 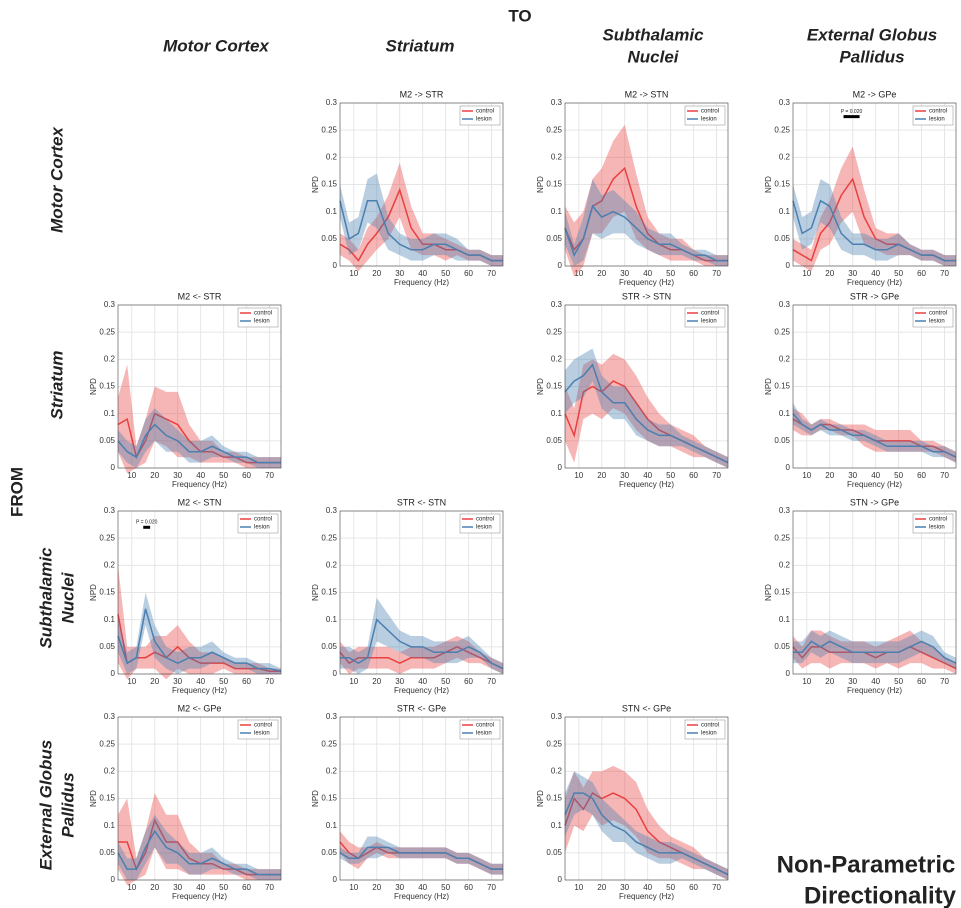 What do you see at coordinates (880, 895) in the screenshot?
I see `footer-line: Directionality` at bounding box center [880, 895].